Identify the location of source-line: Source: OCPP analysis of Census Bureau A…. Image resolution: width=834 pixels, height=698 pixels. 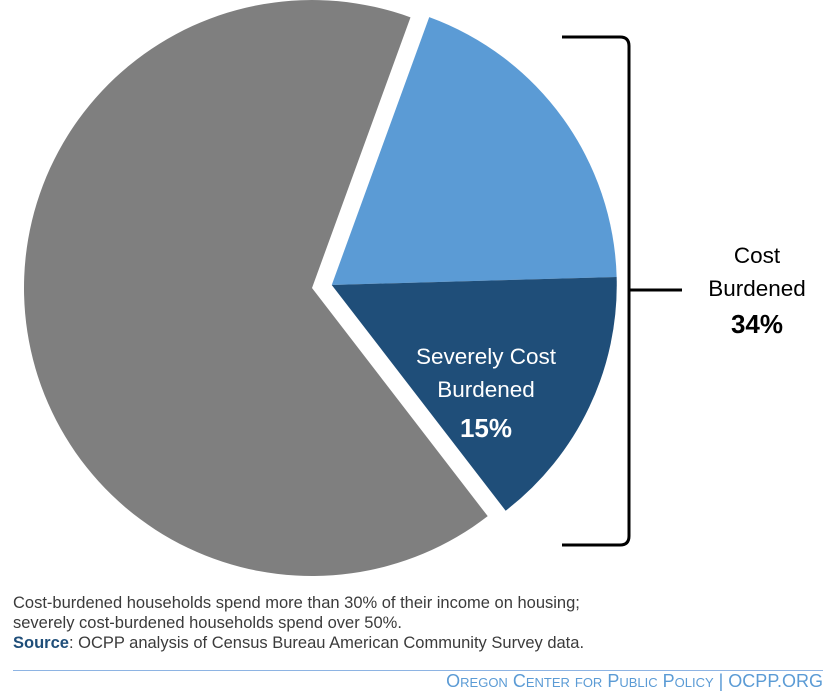
(418, 643).